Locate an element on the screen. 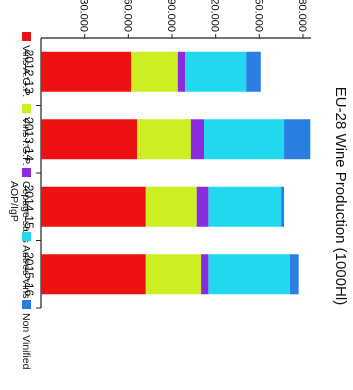 This screenshot has width=353, height=390. value-tick-label: 30.000 is located at coordinates (84, 16).